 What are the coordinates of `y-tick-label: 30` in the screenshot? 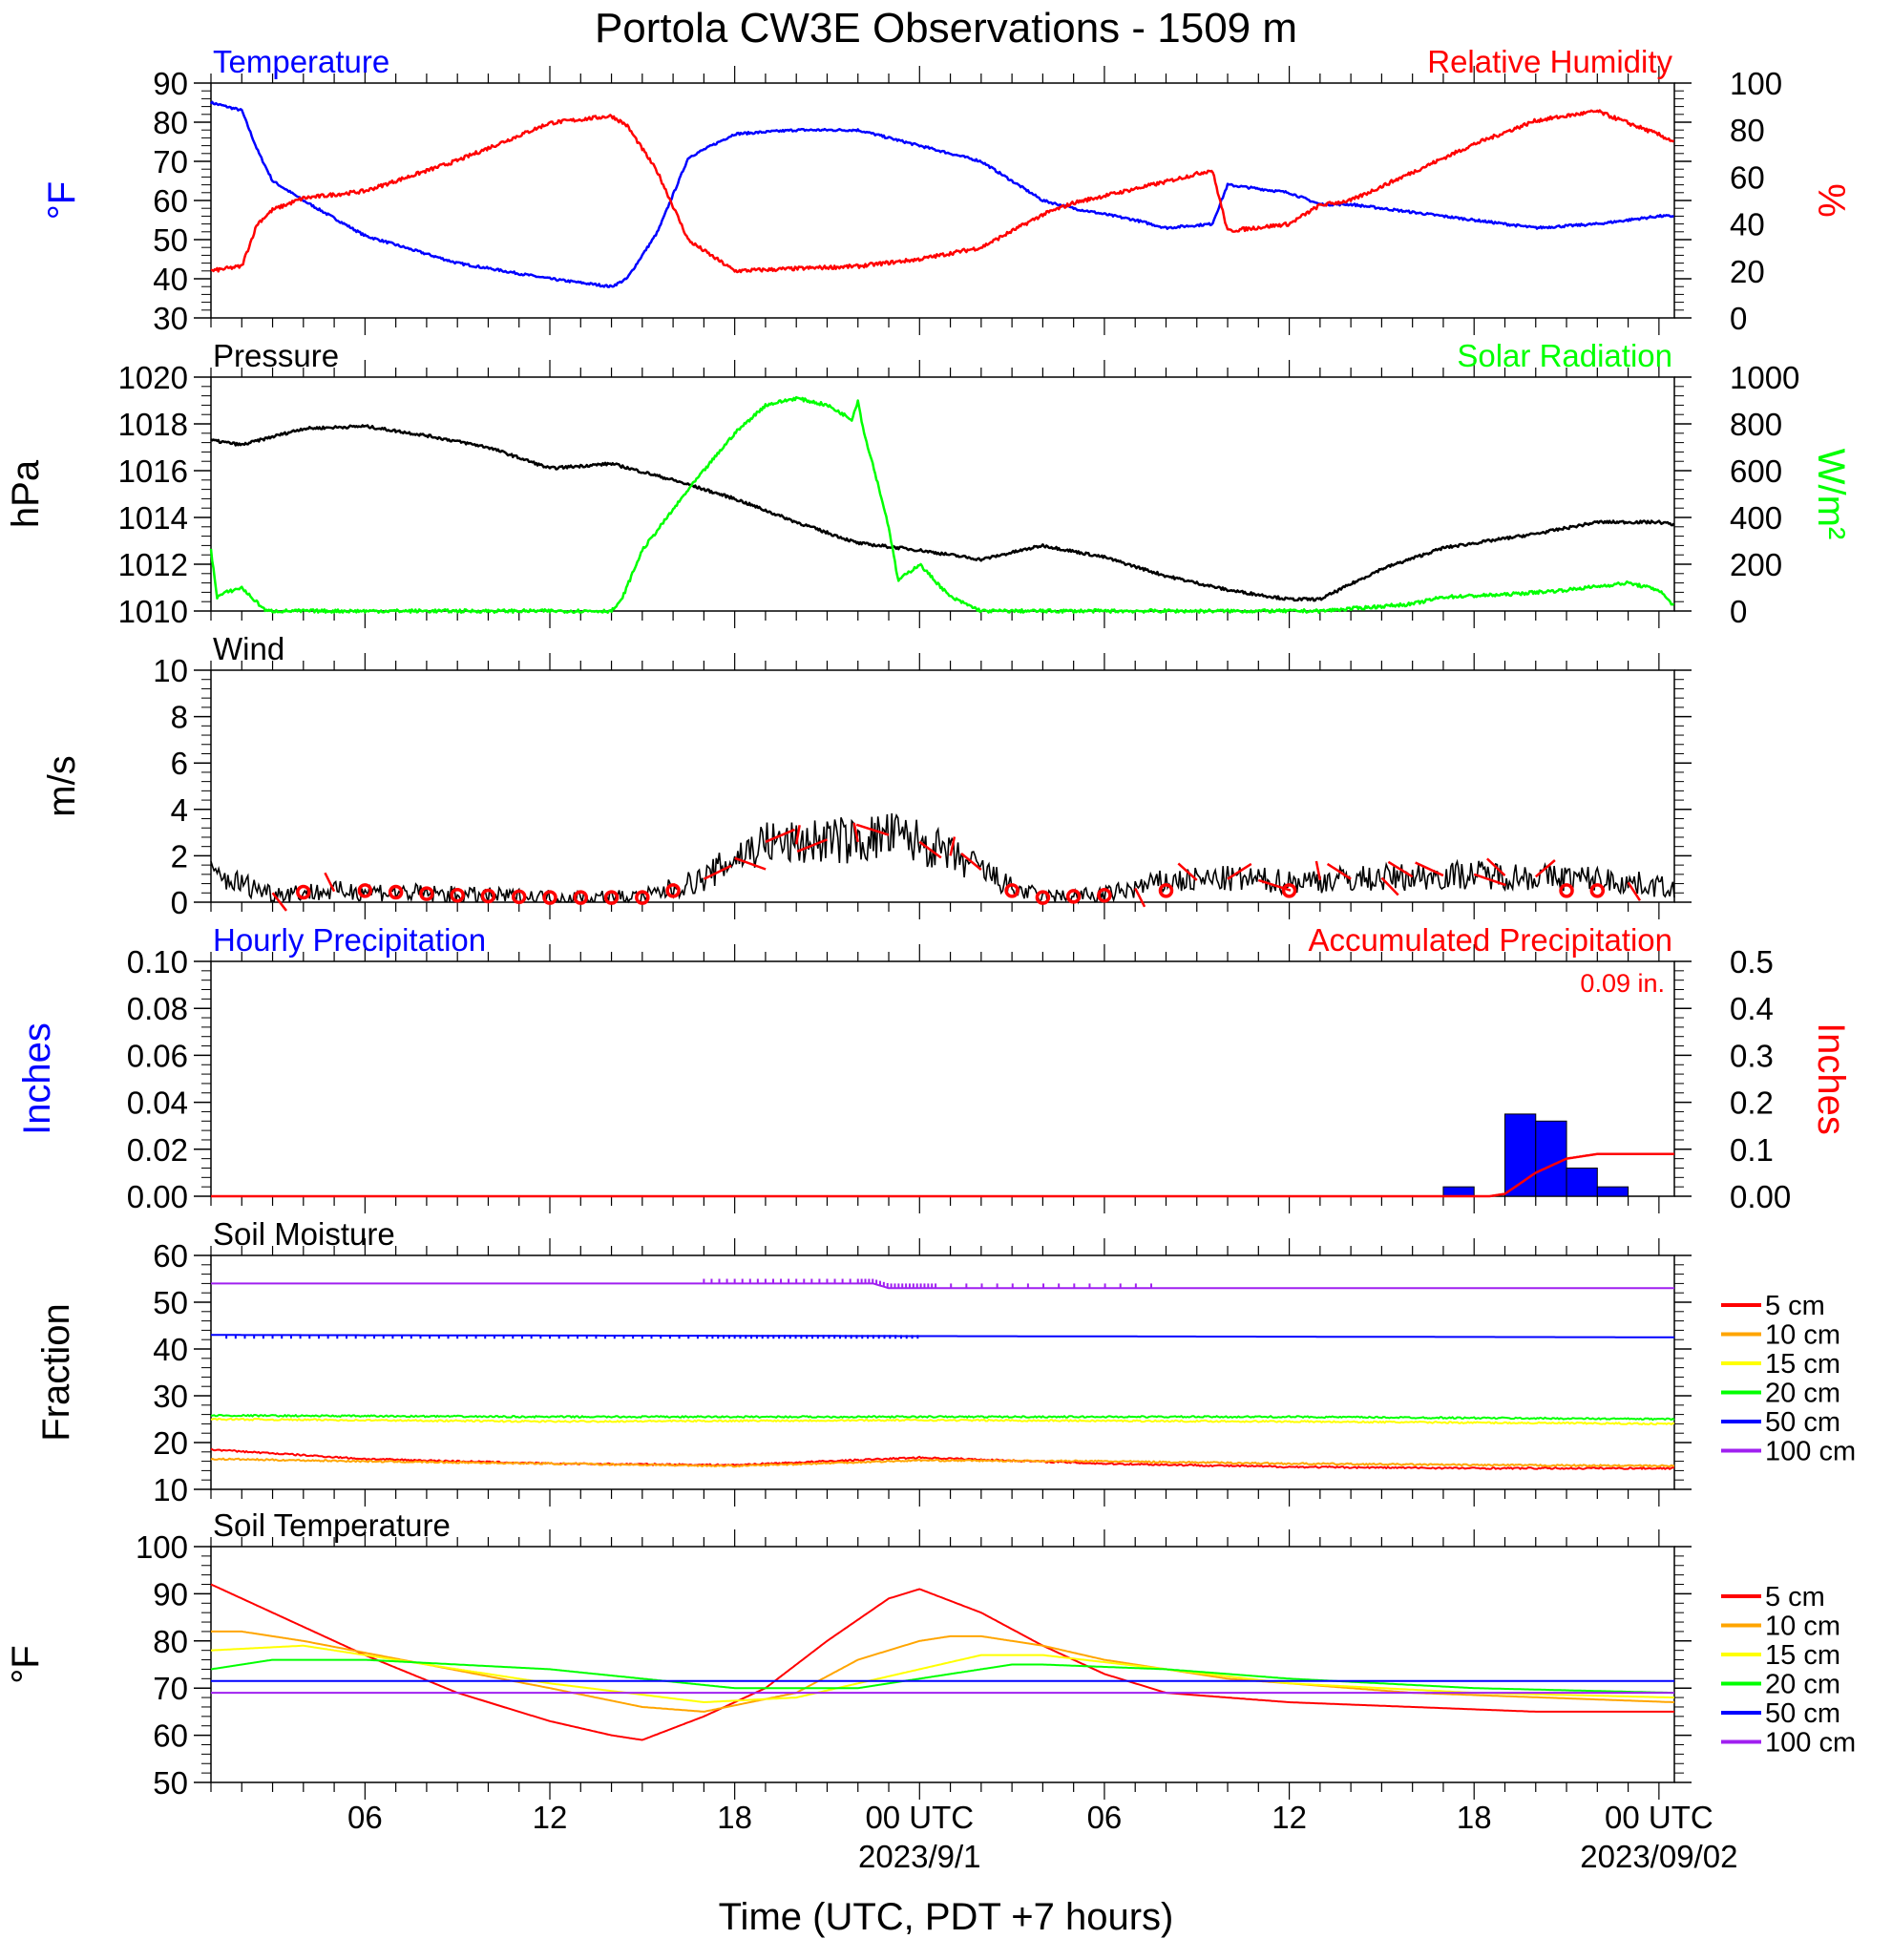 It's located at (170, 318).